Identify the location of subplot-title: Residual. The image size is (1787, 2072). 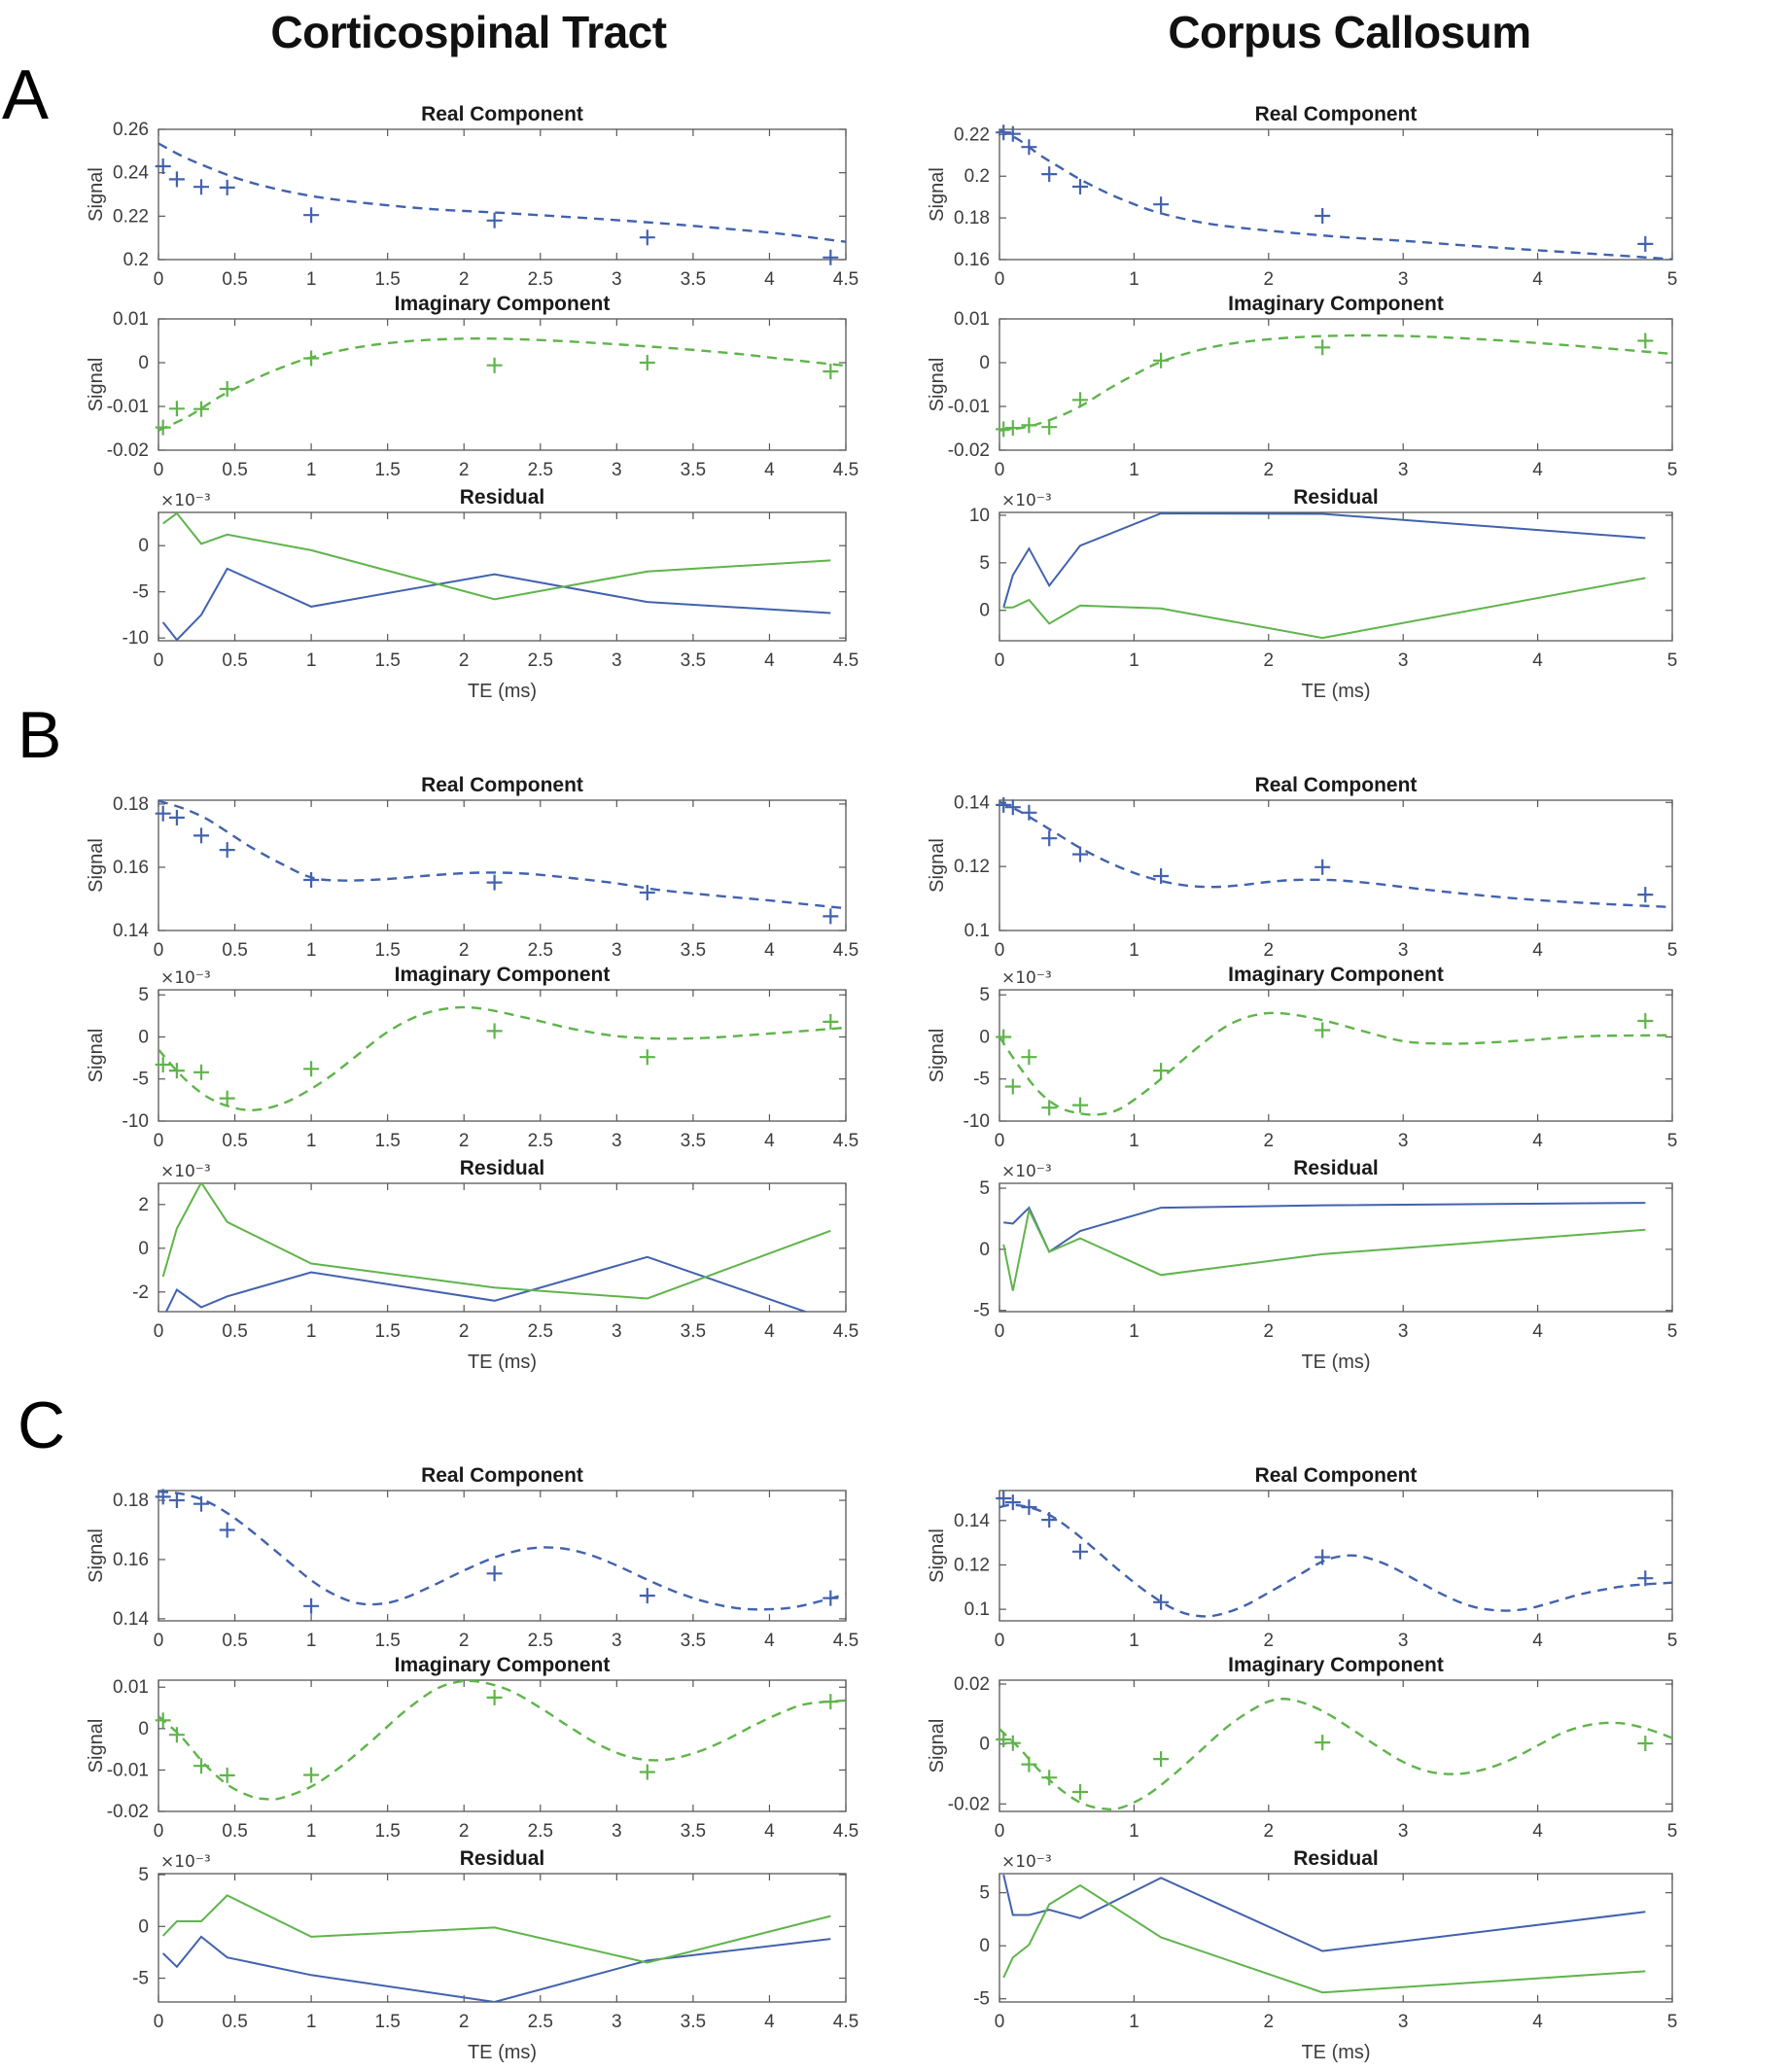
(502, 498).